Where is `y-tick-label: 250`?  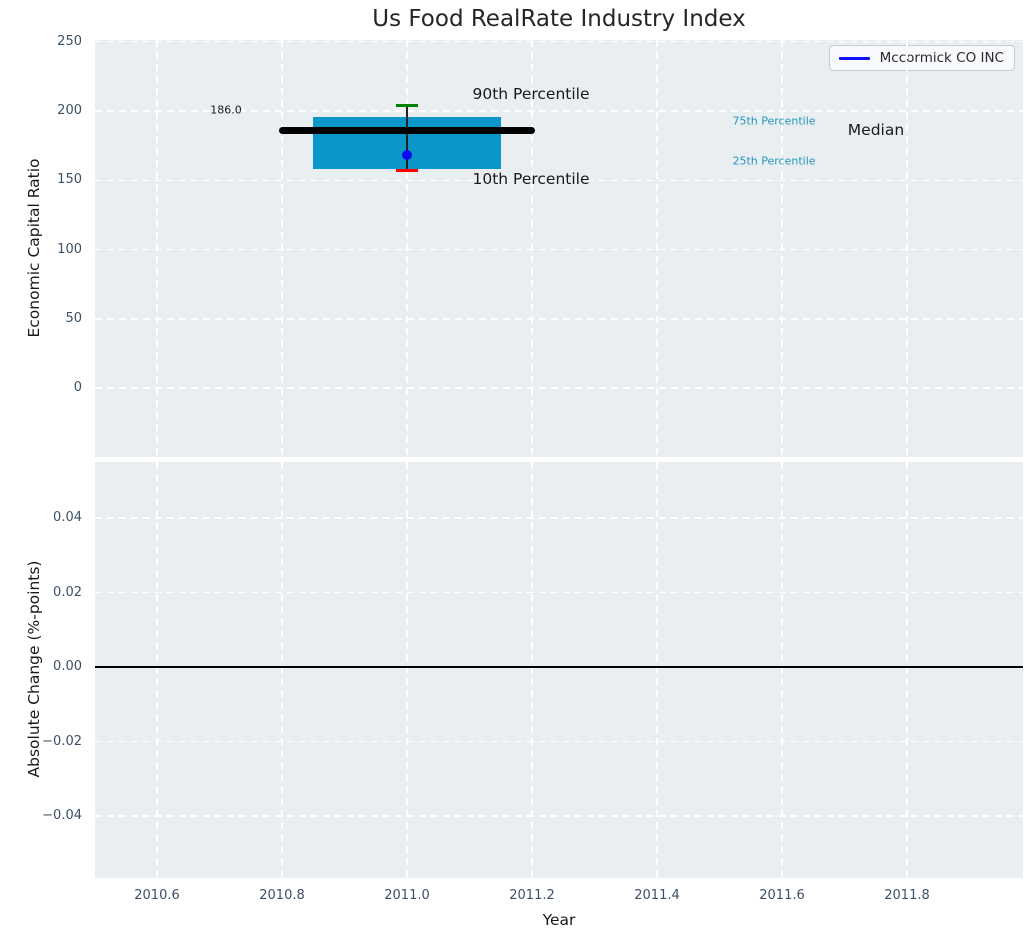 y-tick-label: 250 is located at coordinates (69, 41).